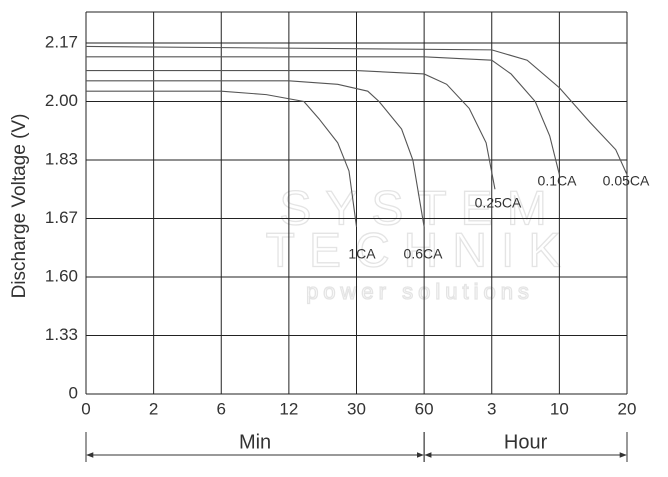 This screenshot has height=477, width=668. Describe the element at coordinates (222, 158) in the screenshot. I see `discharge-curve` at that location.